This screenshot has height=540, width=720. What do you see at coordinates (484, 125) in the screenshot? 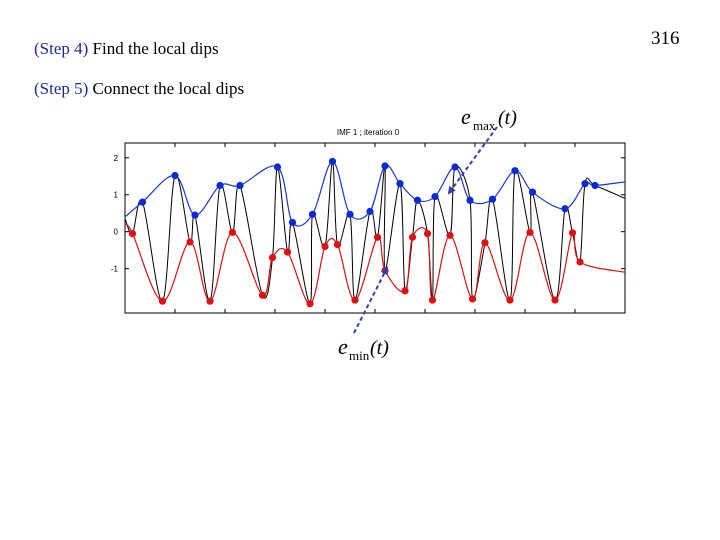
I see `emax-label-subscript: max` at bounding box center [484, 125].